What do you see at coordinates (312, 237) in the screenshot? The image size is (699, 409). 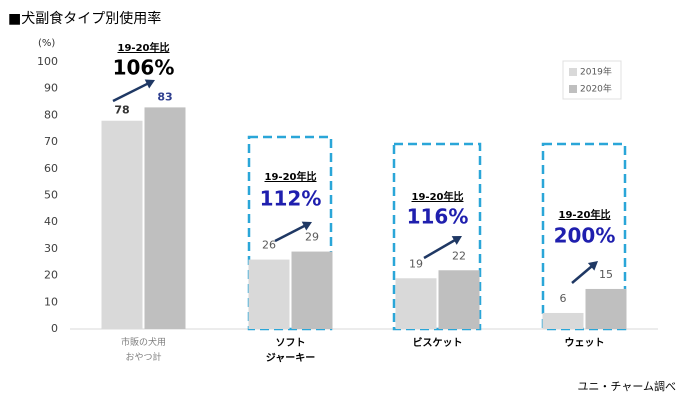 I see `value-label: 29` at bounding box center [312, 237].